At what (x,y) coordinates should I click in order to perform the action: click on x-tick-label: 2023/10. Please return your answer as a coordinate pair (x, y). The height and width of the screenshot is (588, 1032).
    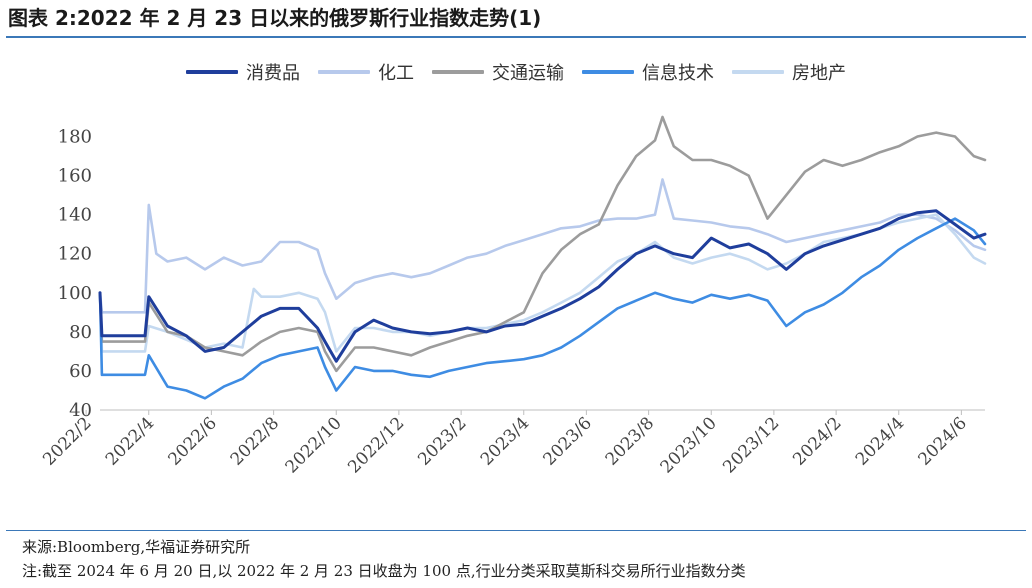
    Looking at the image, I should click on (689, 445).